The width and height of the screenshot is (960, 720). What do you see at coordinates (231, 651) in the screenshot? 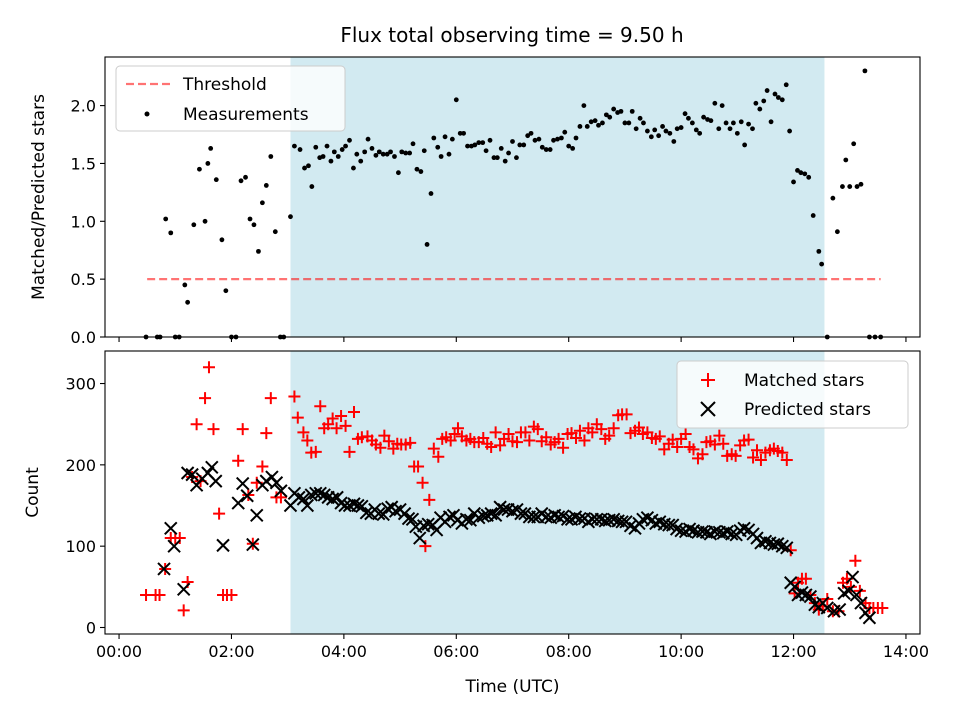
I see `x-tick-label: 02:00` at bounding box center [231, 651].